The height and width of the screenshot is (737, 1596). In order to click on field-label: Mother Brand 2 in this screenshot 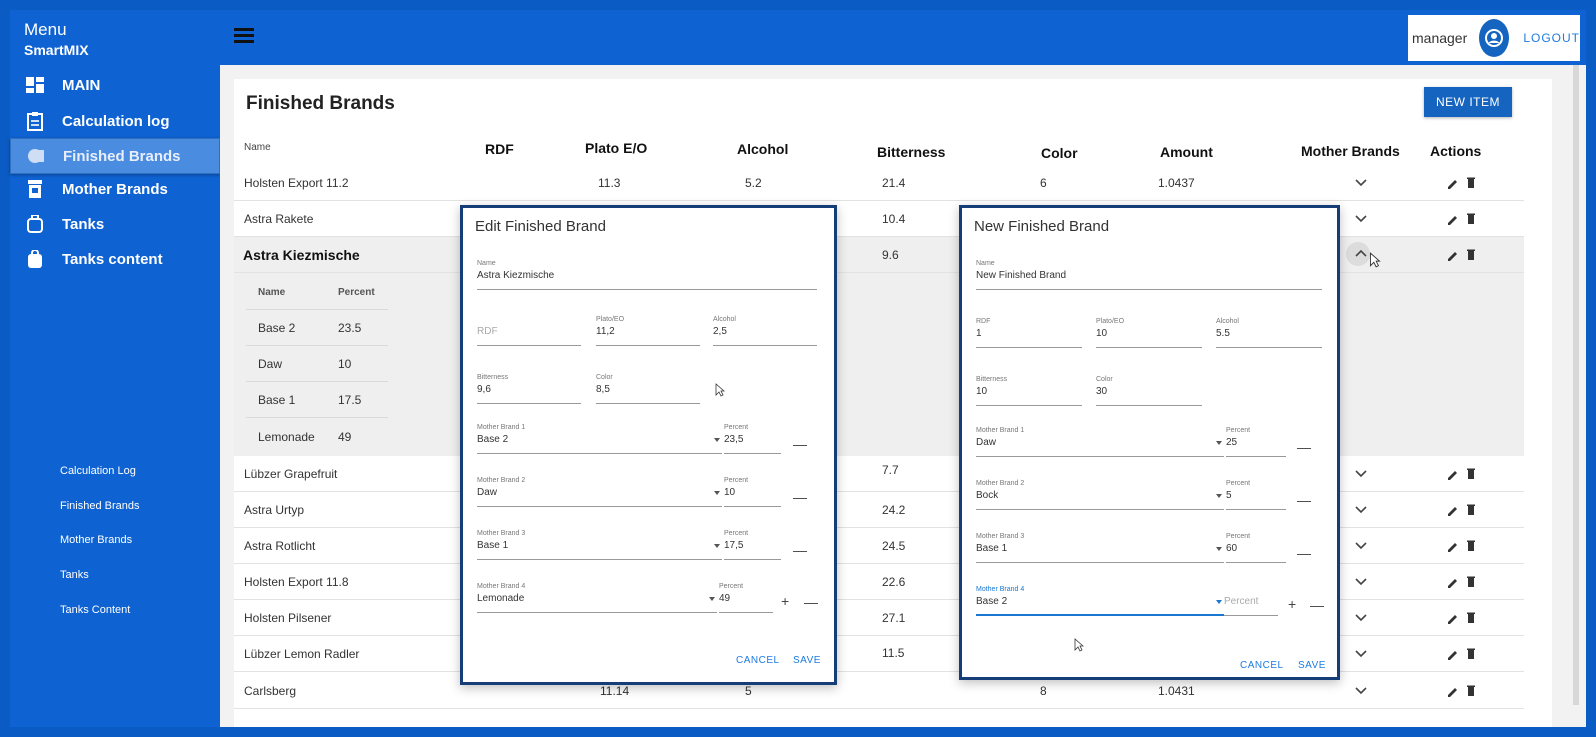, I will do `click(1000, 483)`.